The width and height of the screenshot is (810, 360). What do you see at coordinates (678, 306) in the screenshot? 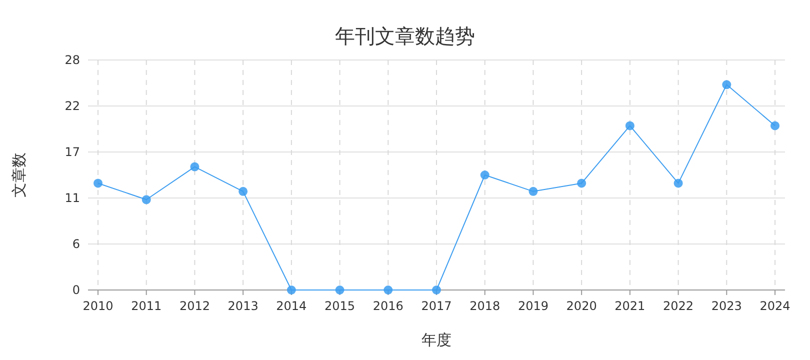
I see `x-tick-label: 2022` at bounding box center [678, 306].